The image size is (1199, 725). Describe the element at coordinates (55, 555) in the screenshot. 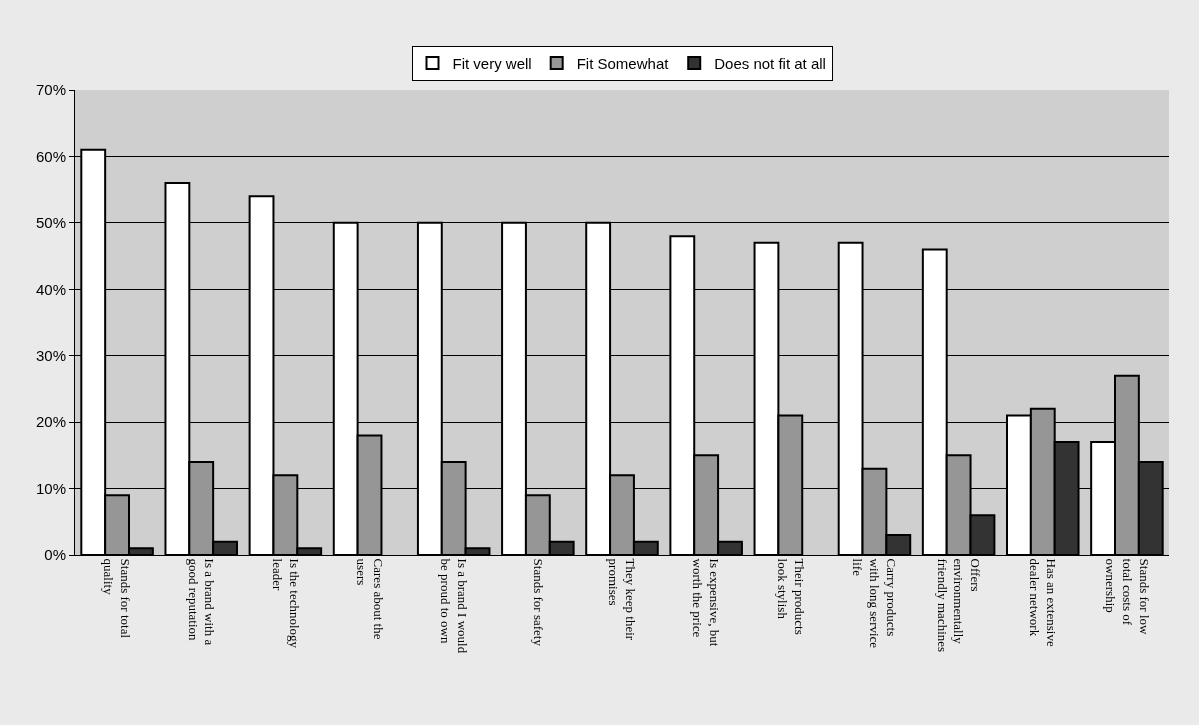

I see `y-tick-label: 0%` at that location.